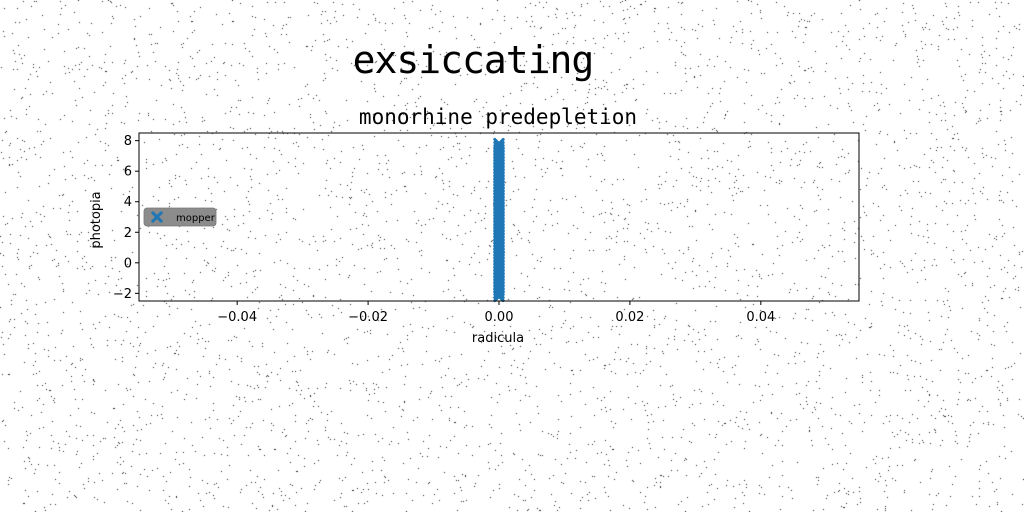  What do you see at coordinates (196, 218) in the screenshot?
I see `legend-label: mopper` at bounding box center [196, 218].